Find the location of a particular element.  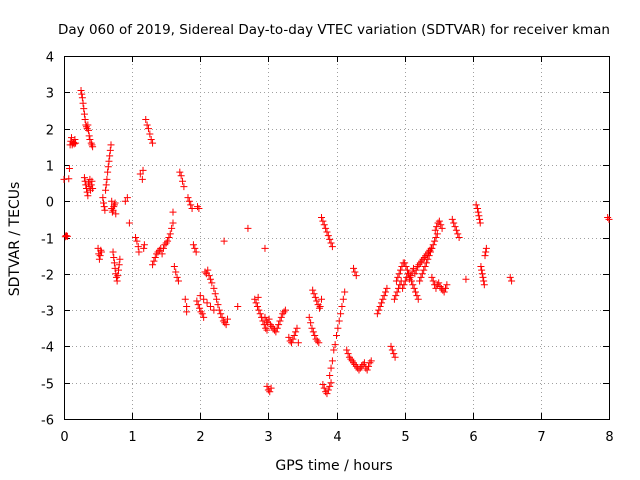

y-tick-label: -4 is located at coordinates (47, 348).